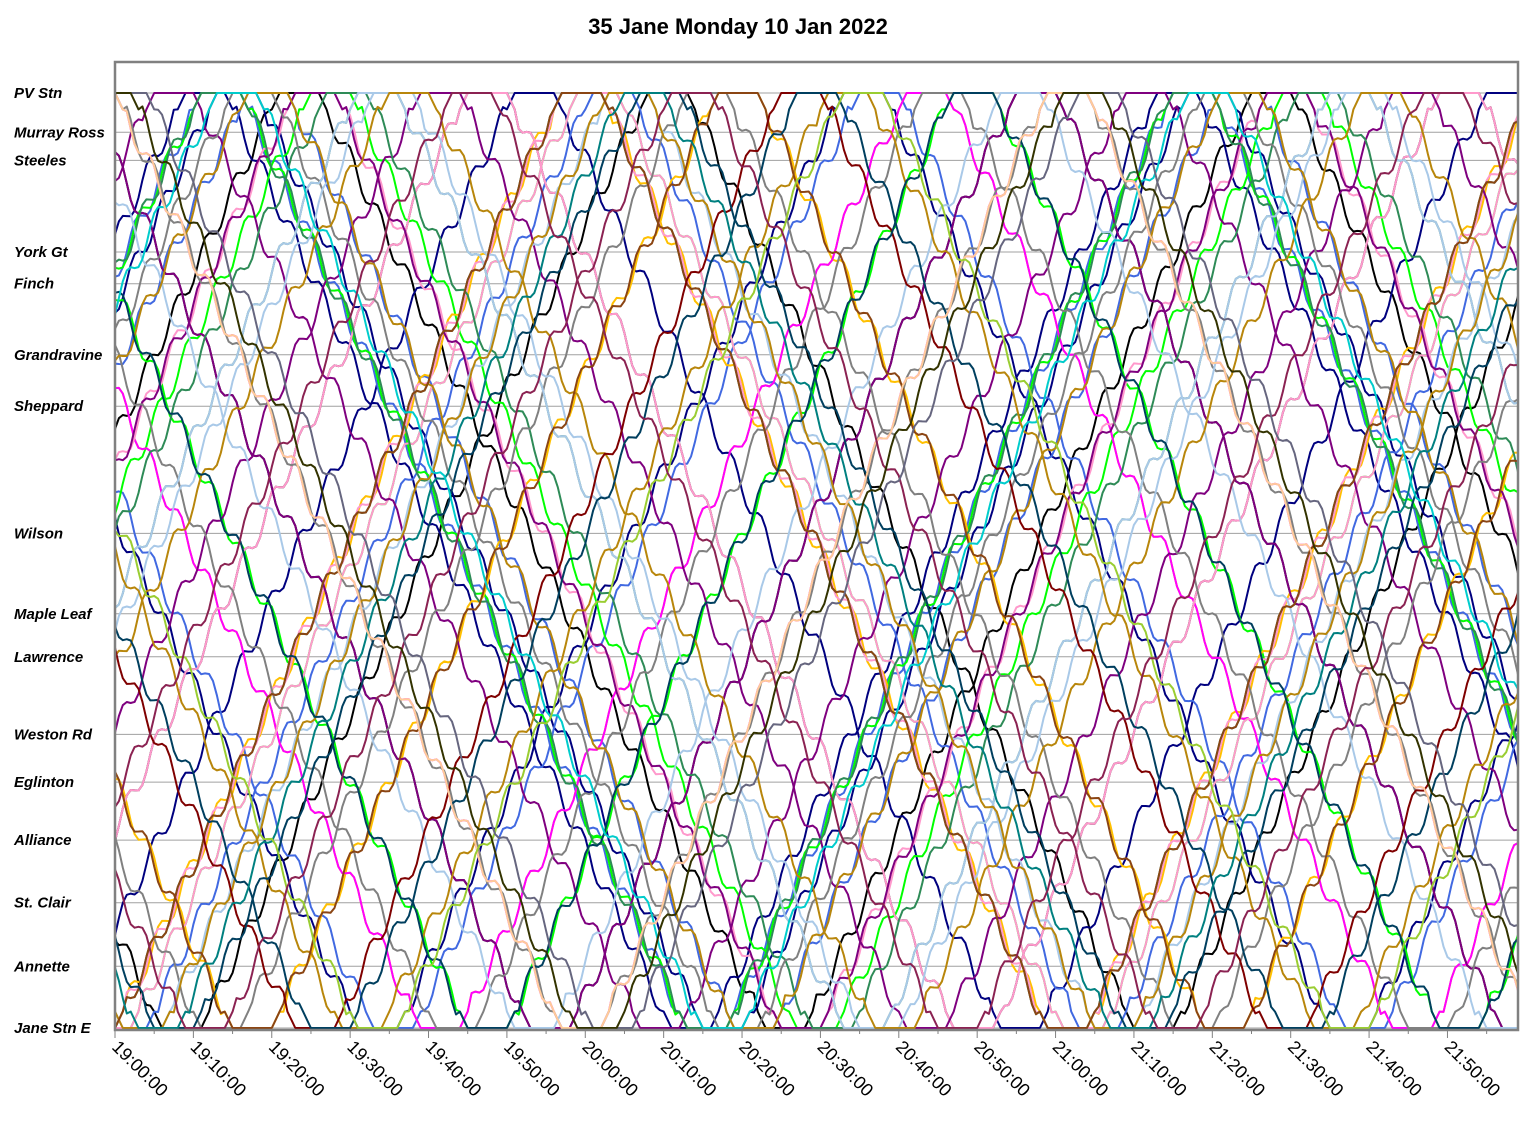  What do you see at coordinates (1394, 1069) in the screenshot?
I see `x-tick-label: 21:40:00` at bounding box center [1394, 1069].